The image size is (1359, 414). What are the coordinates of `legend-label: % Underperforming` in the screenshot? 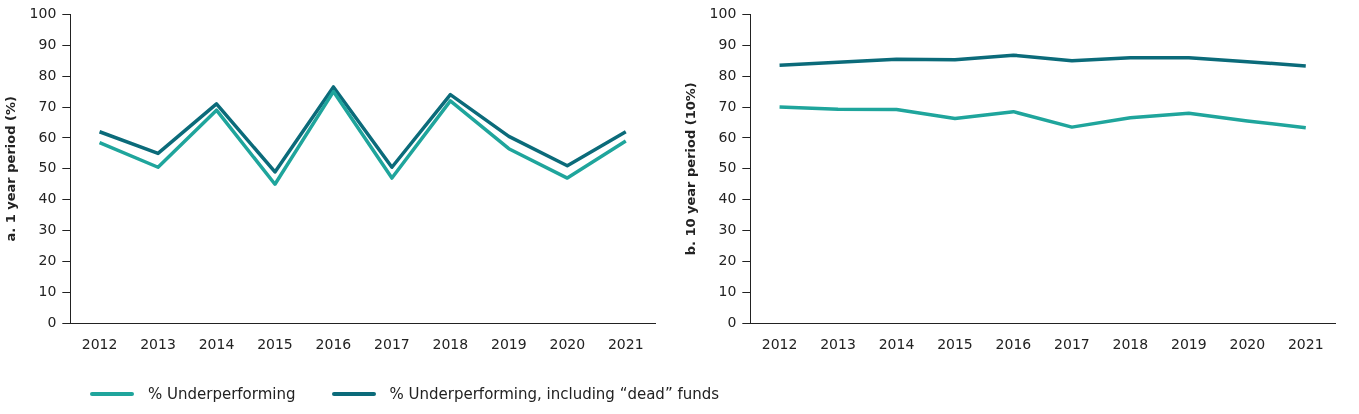 It's located at (222, 394).